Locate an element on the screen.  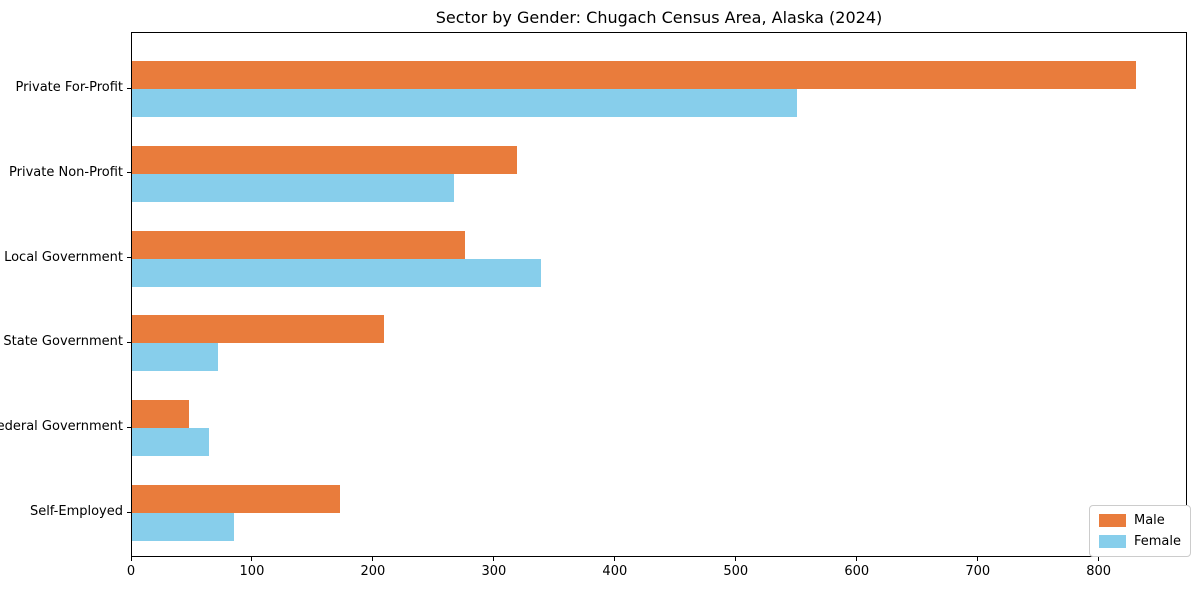
x-tick-label-400: 400 is located at coordinates (615, 571).